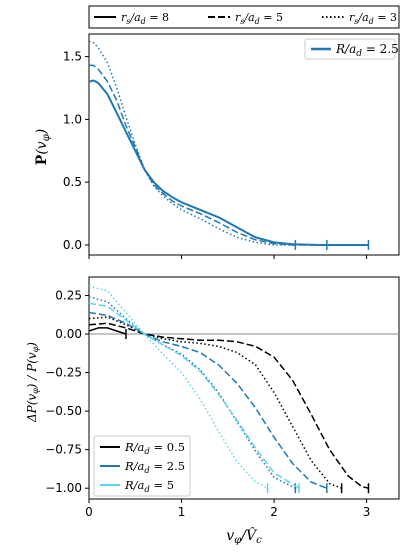  I want to click on bottom-panel-legend: R/ad = 0.5 R/ad = 2.5 R/ad = 5, so click(142, 466).